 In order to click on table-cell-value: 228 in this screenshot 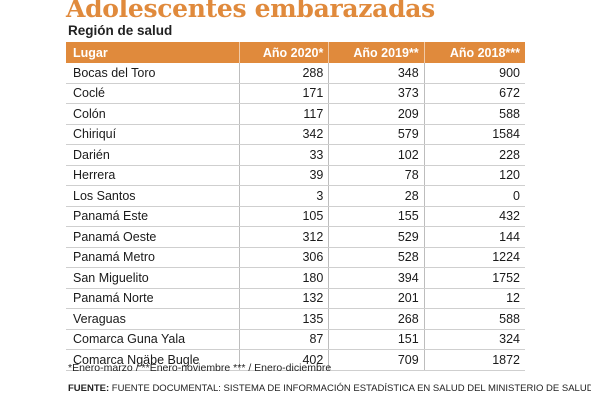, I will do `click(474, 155)`.